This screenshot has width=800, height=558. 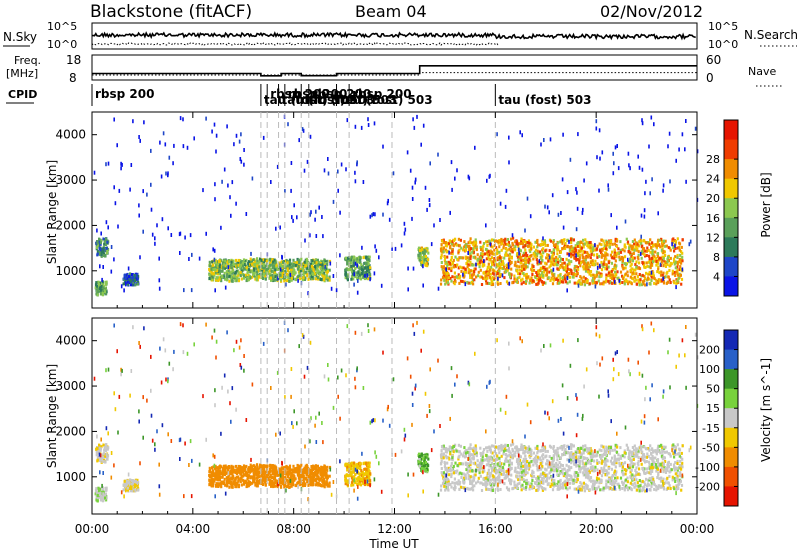 What do you see at coordinates (22, 94) in the screenshot?
I see `cpid-label: CPID` at bounding box center [22, 94].